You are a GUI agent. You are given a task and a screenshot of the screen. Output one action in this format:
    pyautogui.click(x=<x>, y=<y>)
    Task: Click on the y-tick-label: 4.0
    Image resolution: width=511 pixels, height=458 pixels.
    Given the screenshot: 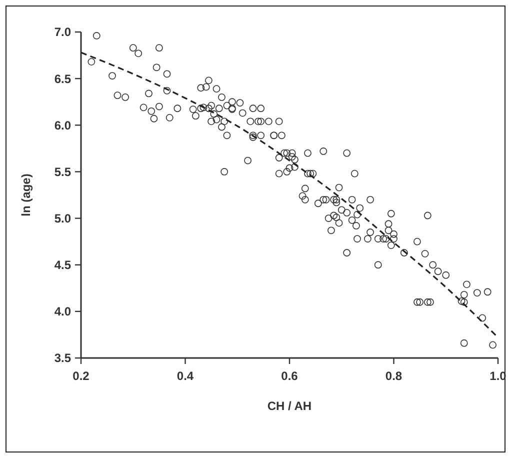 What is the action you would take?
    pyautogui.click(x=63, y=311)
    